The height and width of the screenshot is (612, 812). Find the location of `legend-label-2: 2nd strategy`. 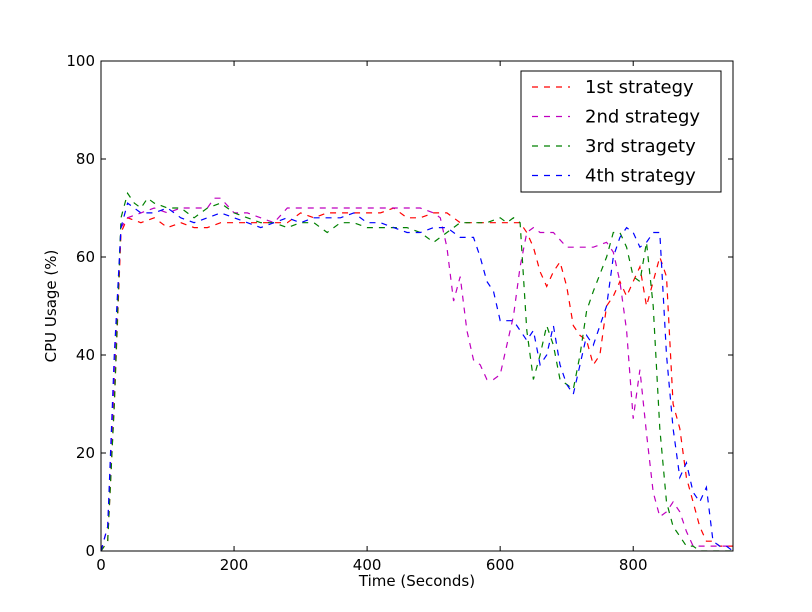

legend-label-2: 2nd strategy is located at coordinates (642, 117).